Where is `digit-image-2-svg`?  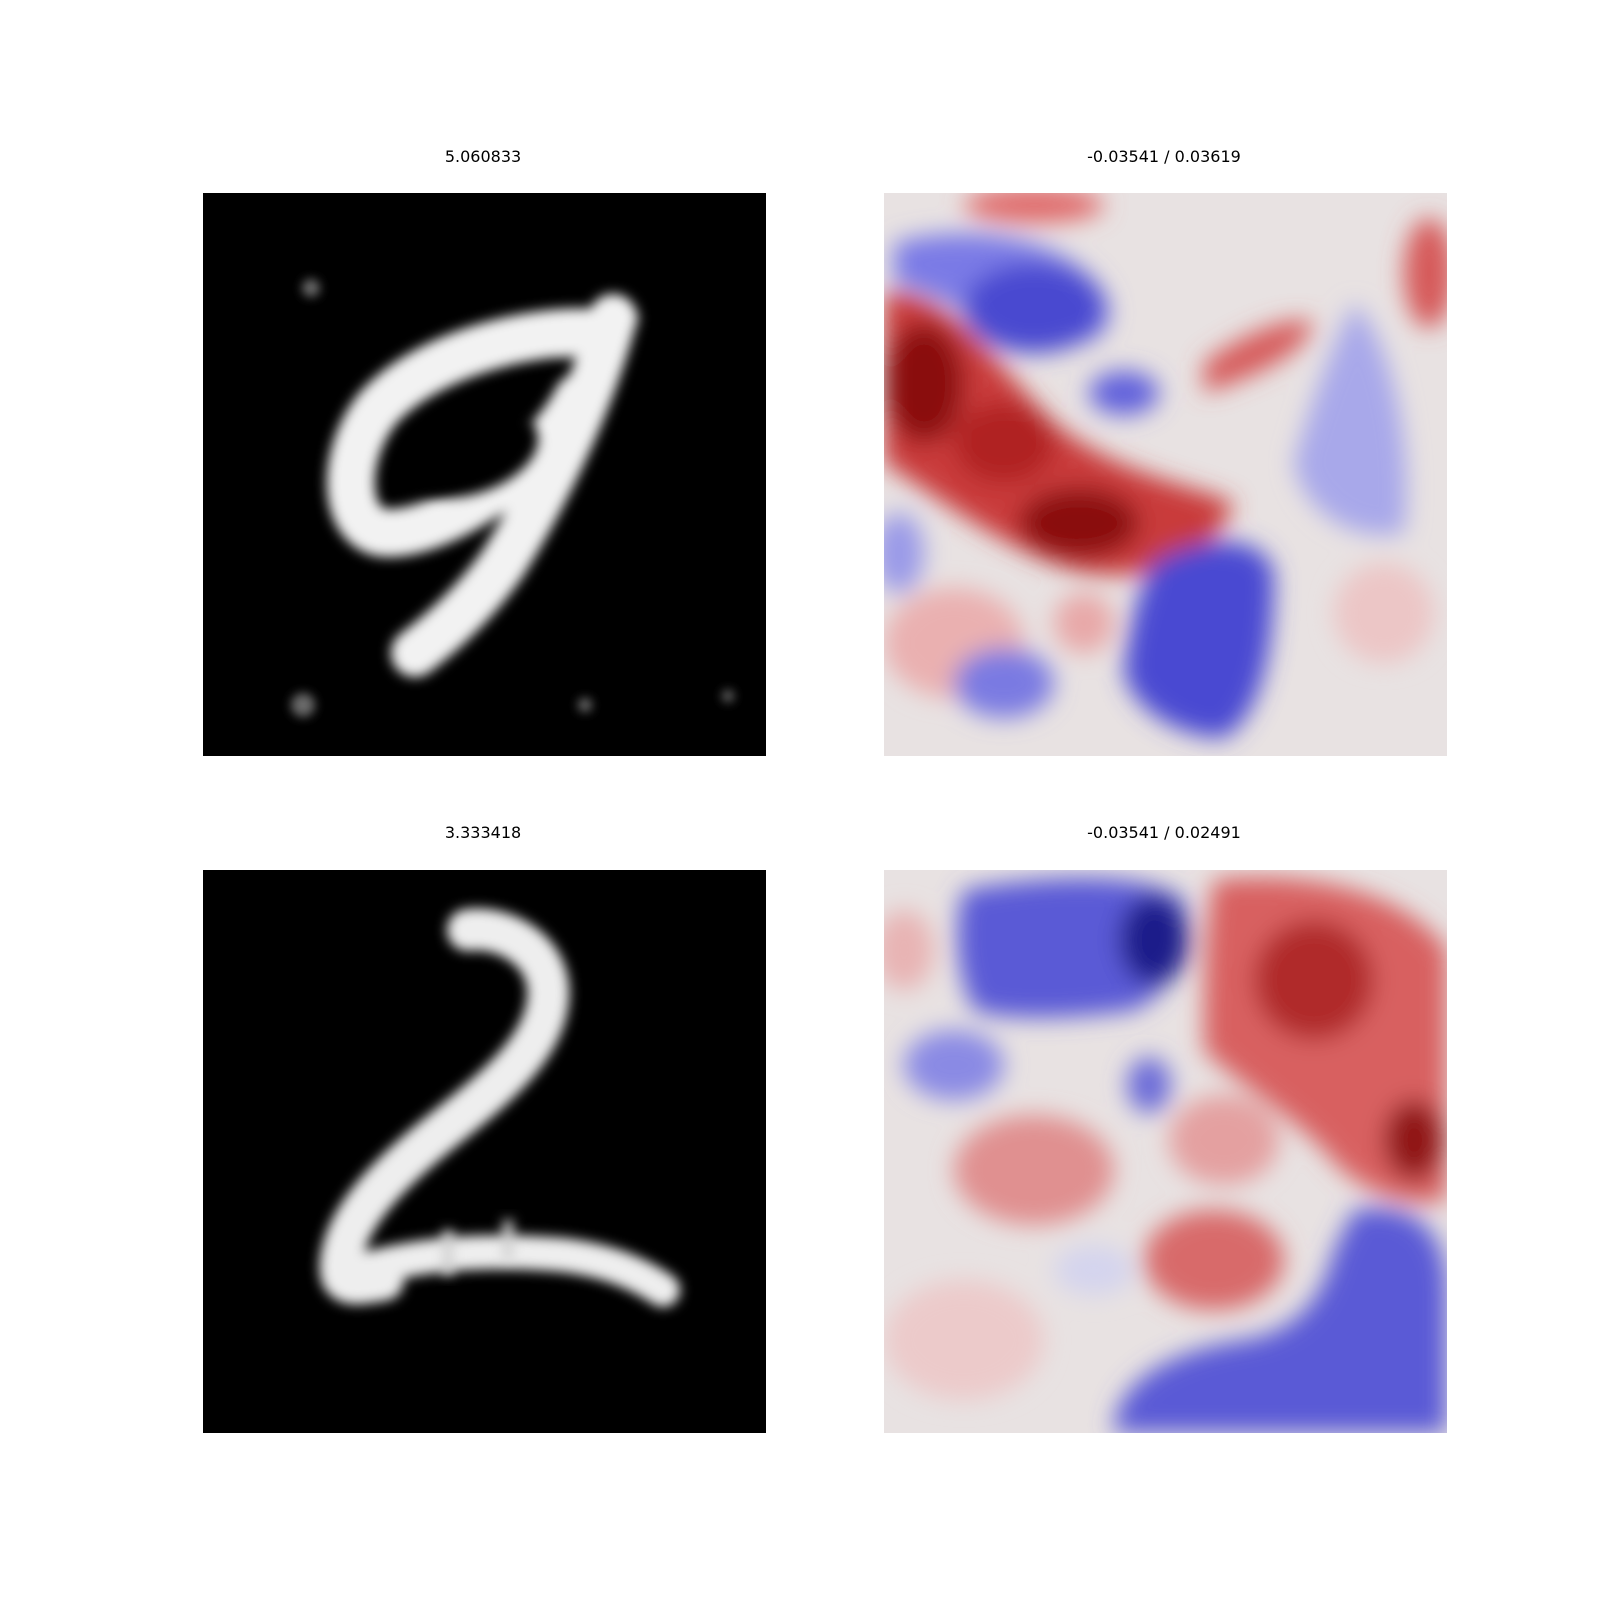
digit-image-2-svg is located at coordinates (484, 1151).